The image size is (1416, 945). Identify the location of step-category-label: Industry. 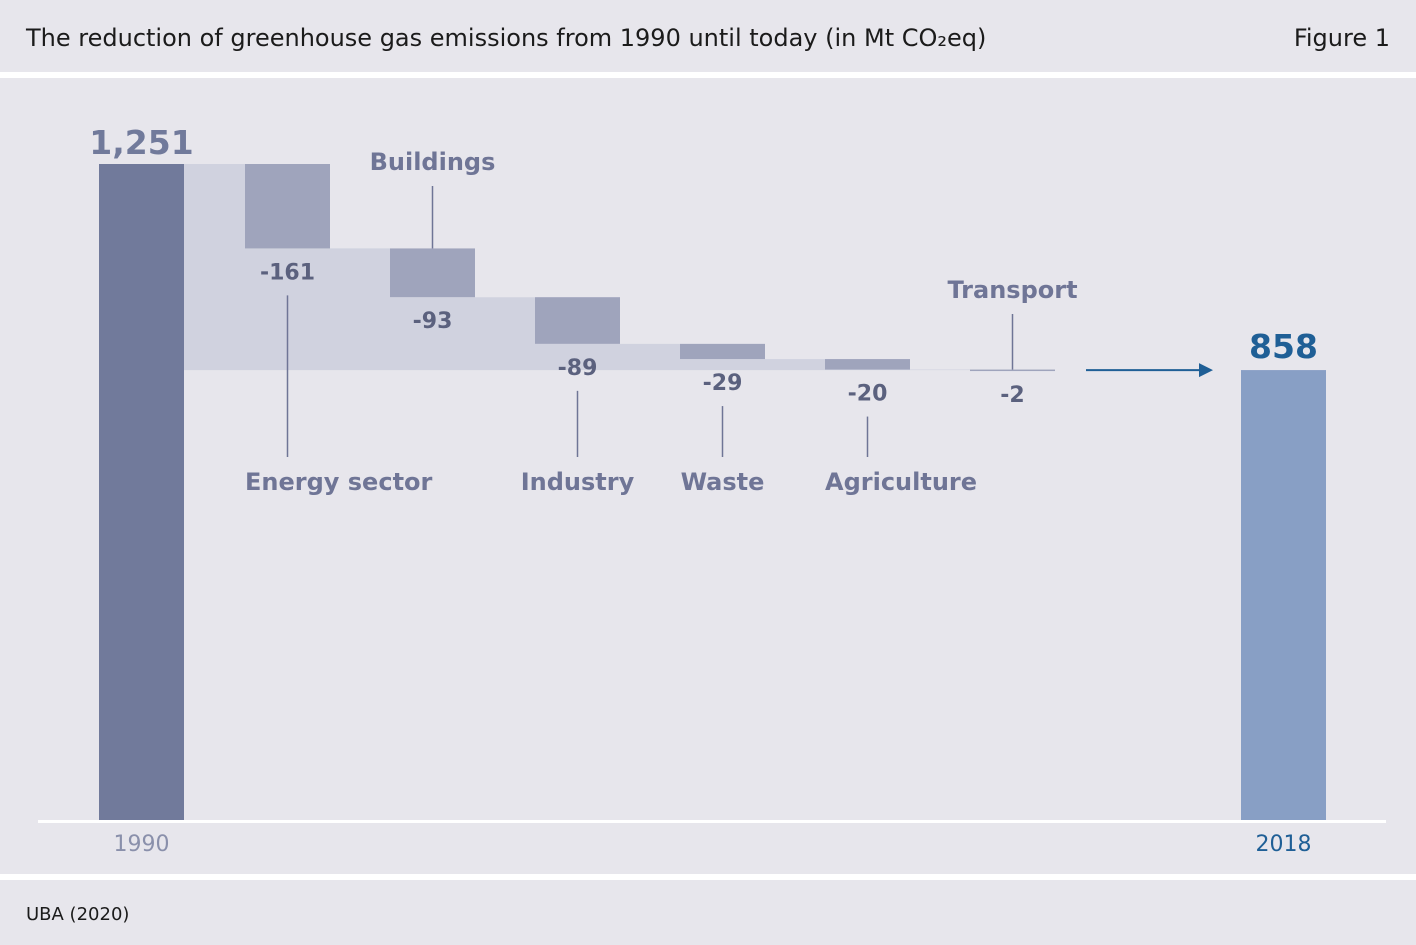
(578, 482).